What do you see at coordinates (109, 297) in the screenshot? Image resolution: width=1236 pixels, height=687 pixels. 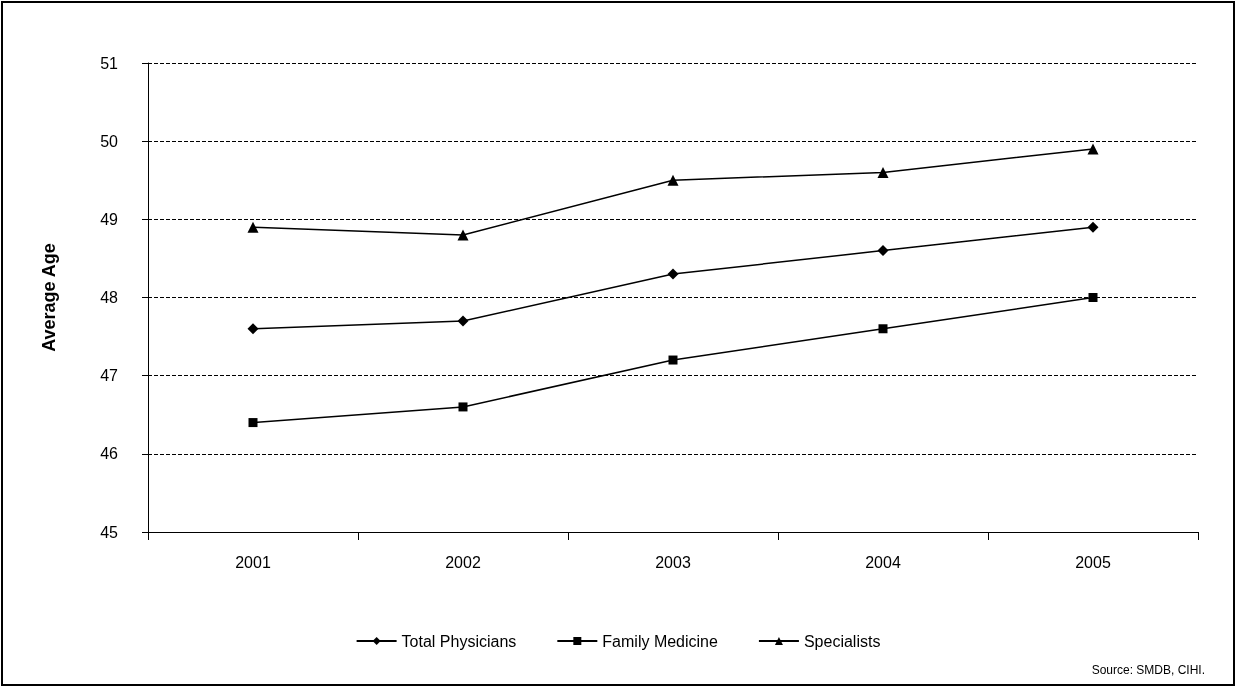 I see `y-tick-label: 48` at bounding box center [109, 297].